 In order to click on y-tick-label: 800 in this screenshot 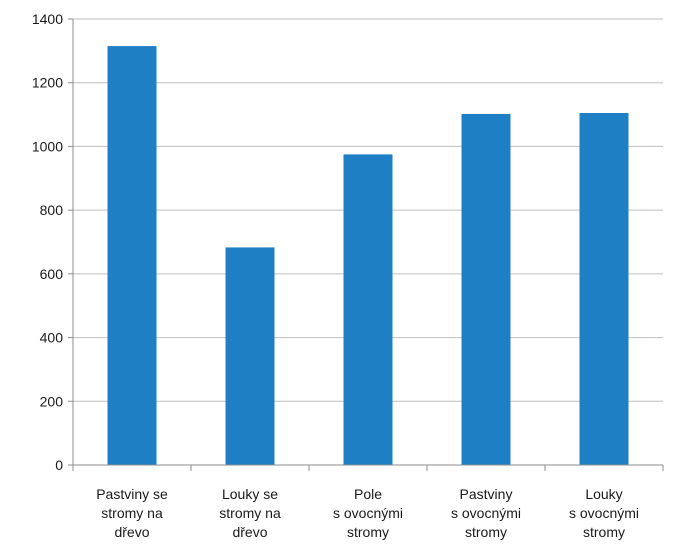, I will do `click(52, 210)`.